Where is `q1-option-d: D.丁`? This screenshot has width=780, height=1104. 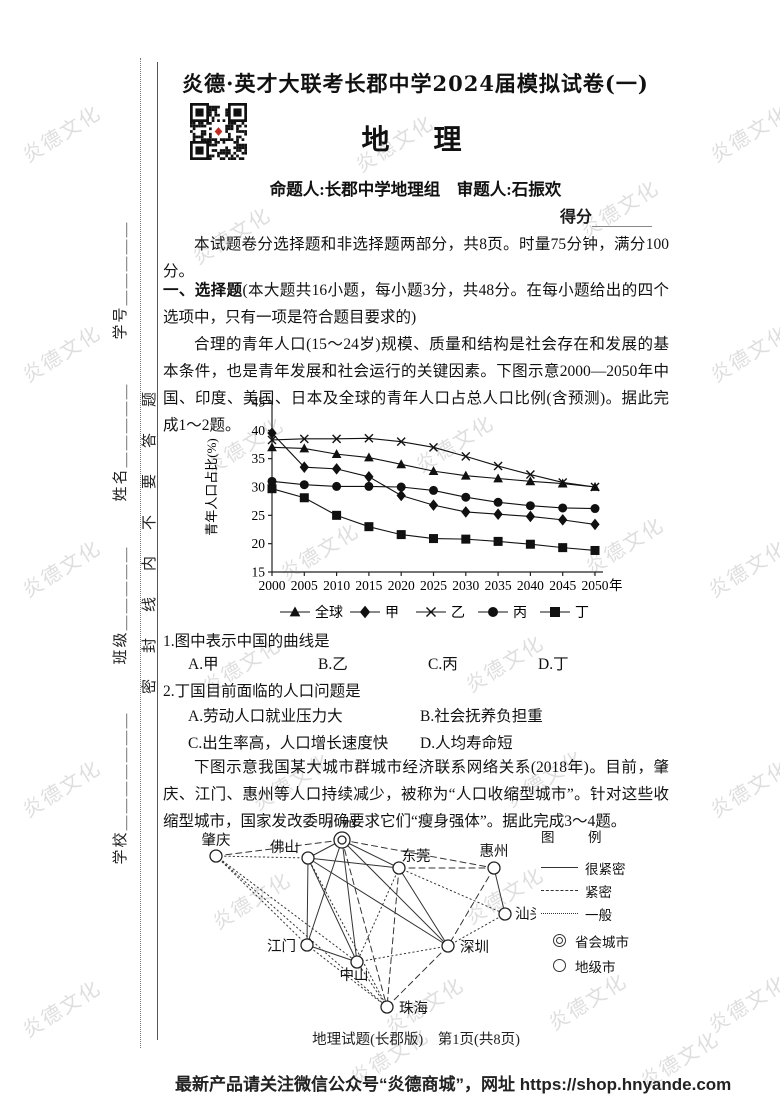 q1-option-d: D.丁 is located at coordinates (553, 664).